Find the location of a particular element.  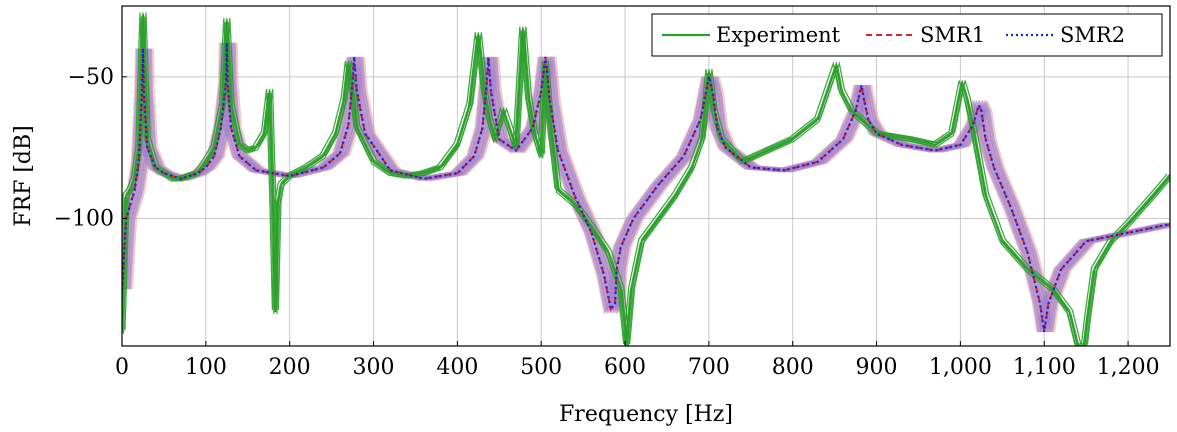

x-tick-label: 800 is located at coordinates (793, 367).